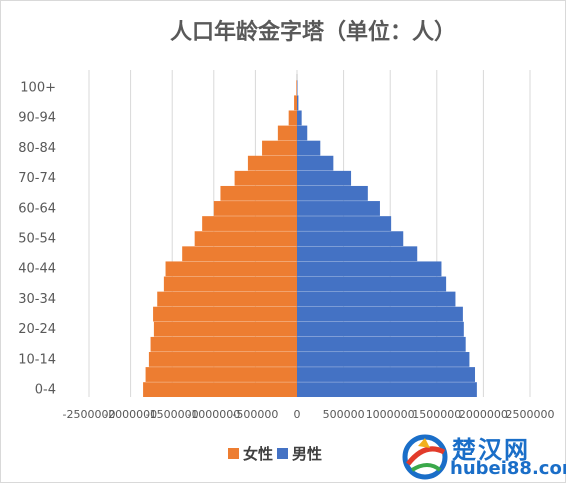 The height and width of the screenshot is (483, 566). What do you see at coordinates (491, 450) in the screenshot?
I see `watermark-text: 楚汉网` at bounding box center [491, 450].